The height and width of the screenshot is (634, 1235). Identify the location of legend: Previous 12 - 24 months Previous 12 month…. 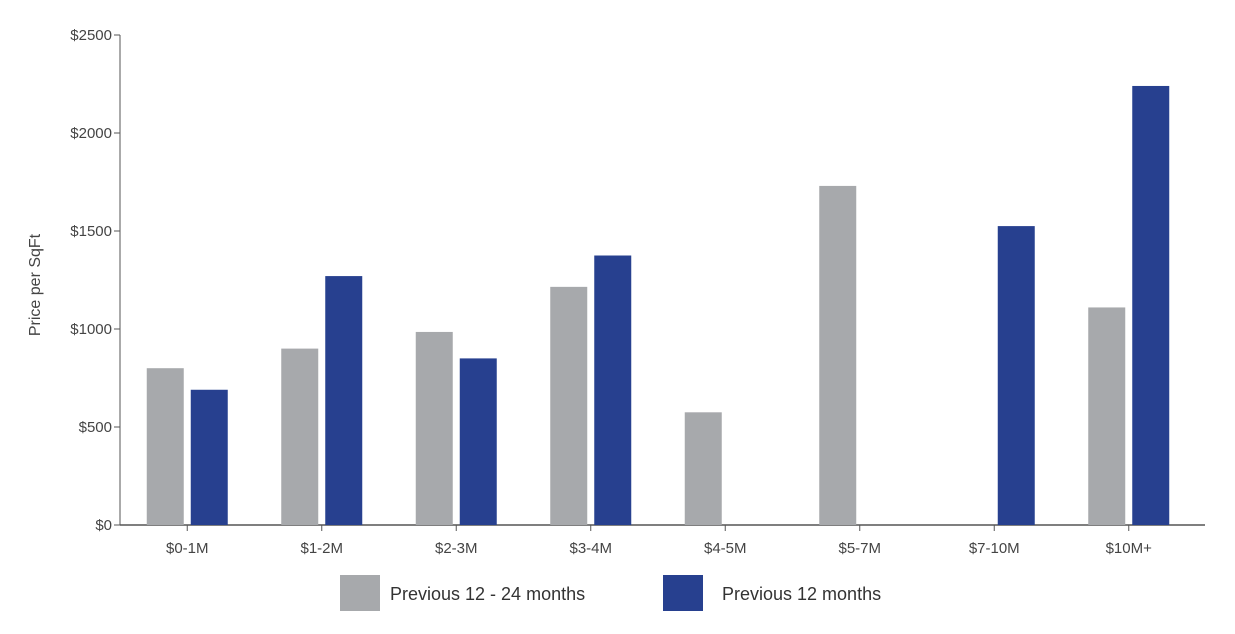
(610, 593).